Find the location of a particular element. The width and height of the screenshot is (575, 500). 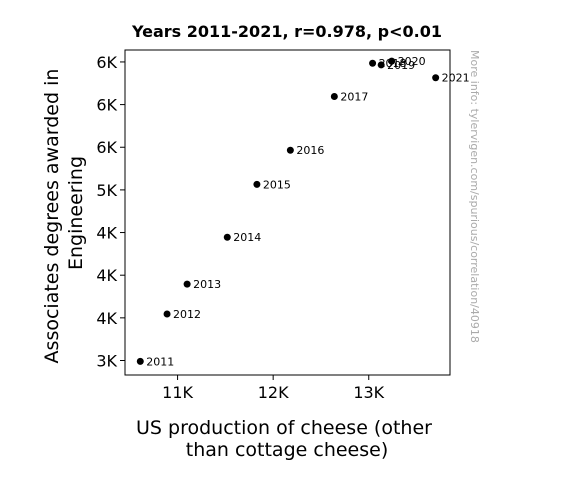

data-point-label: 2017 is located at coordinates (354, 96).